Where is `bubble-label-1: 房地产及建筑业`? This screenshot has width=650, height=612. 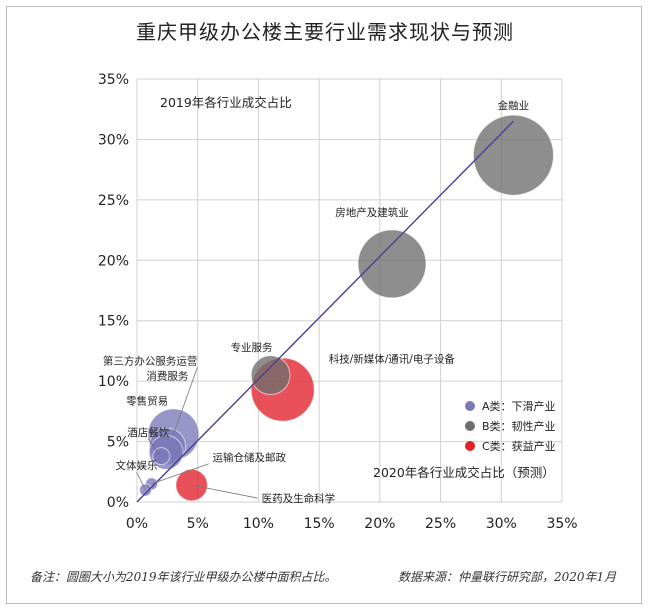 bubble-label-1: 房地产及建筑业 is located at coordinates (372, 212).